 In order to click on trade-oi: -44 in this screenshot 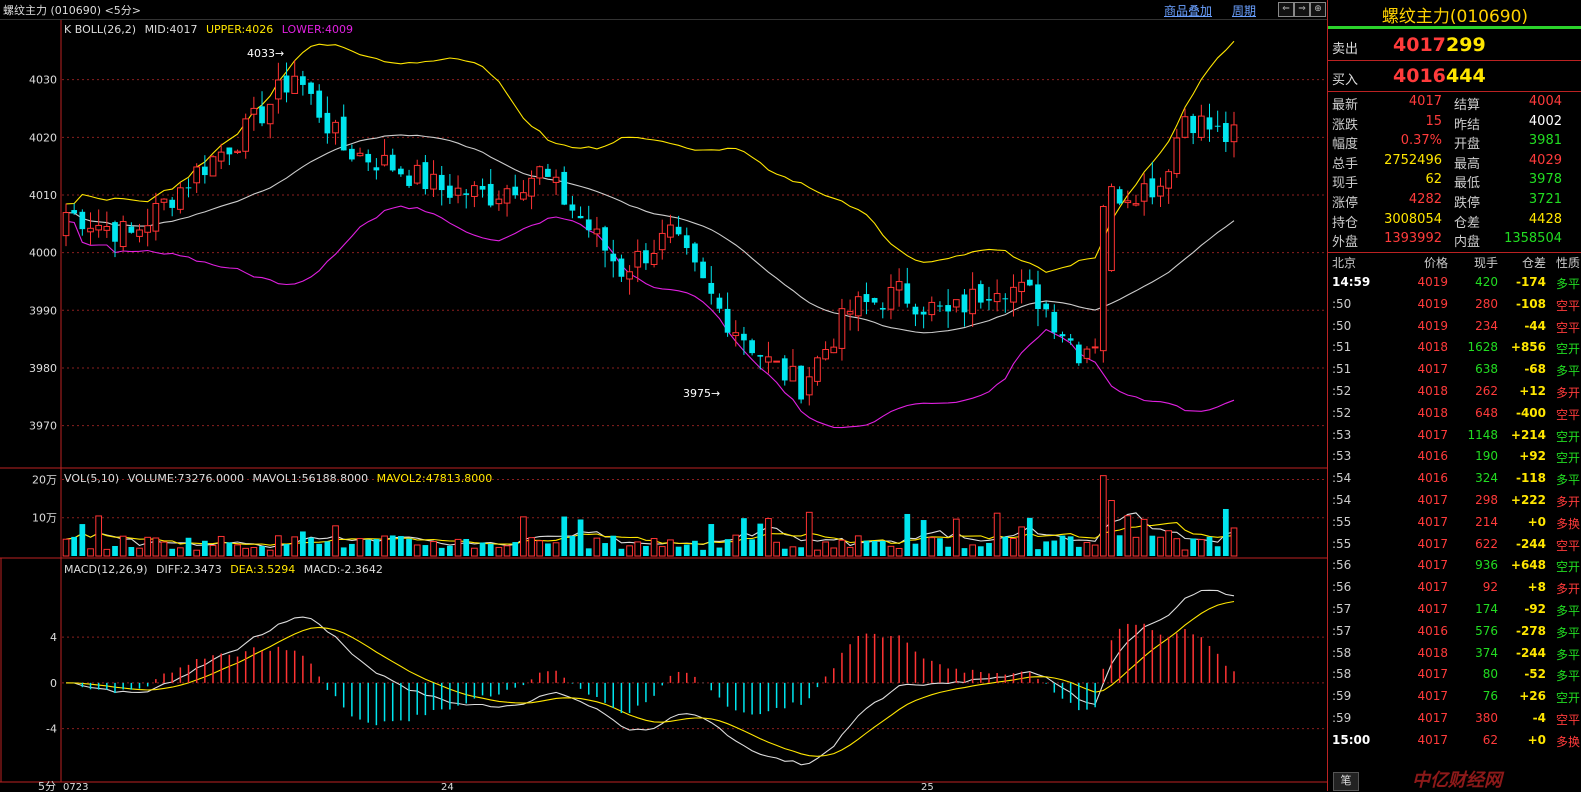, I will do `click(1535, 325)`.